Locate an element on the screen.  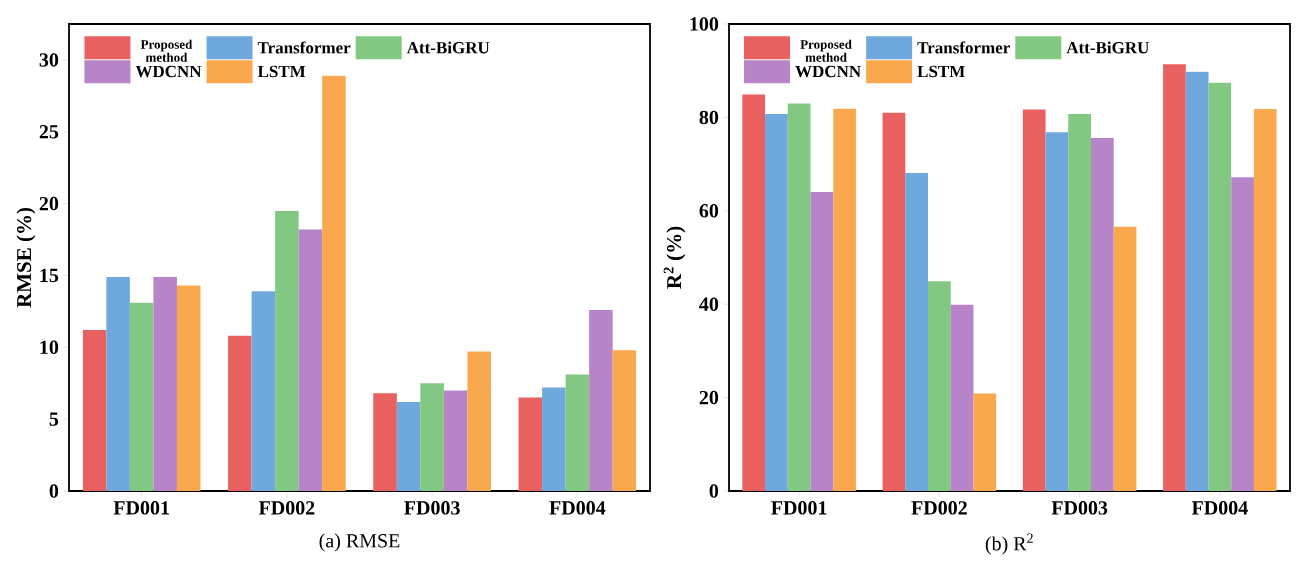
y-tick-label: 60 is located at coordinates (709, 211).